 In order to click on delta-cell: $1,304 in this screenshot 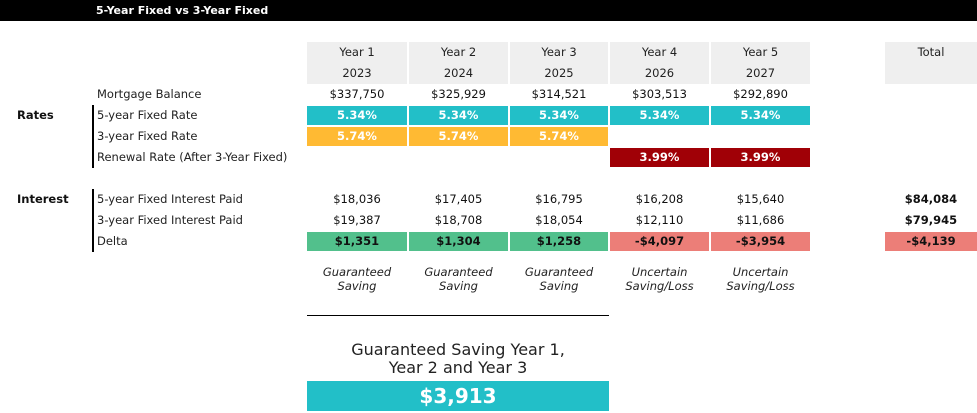, I will do `click(458, 241)`.